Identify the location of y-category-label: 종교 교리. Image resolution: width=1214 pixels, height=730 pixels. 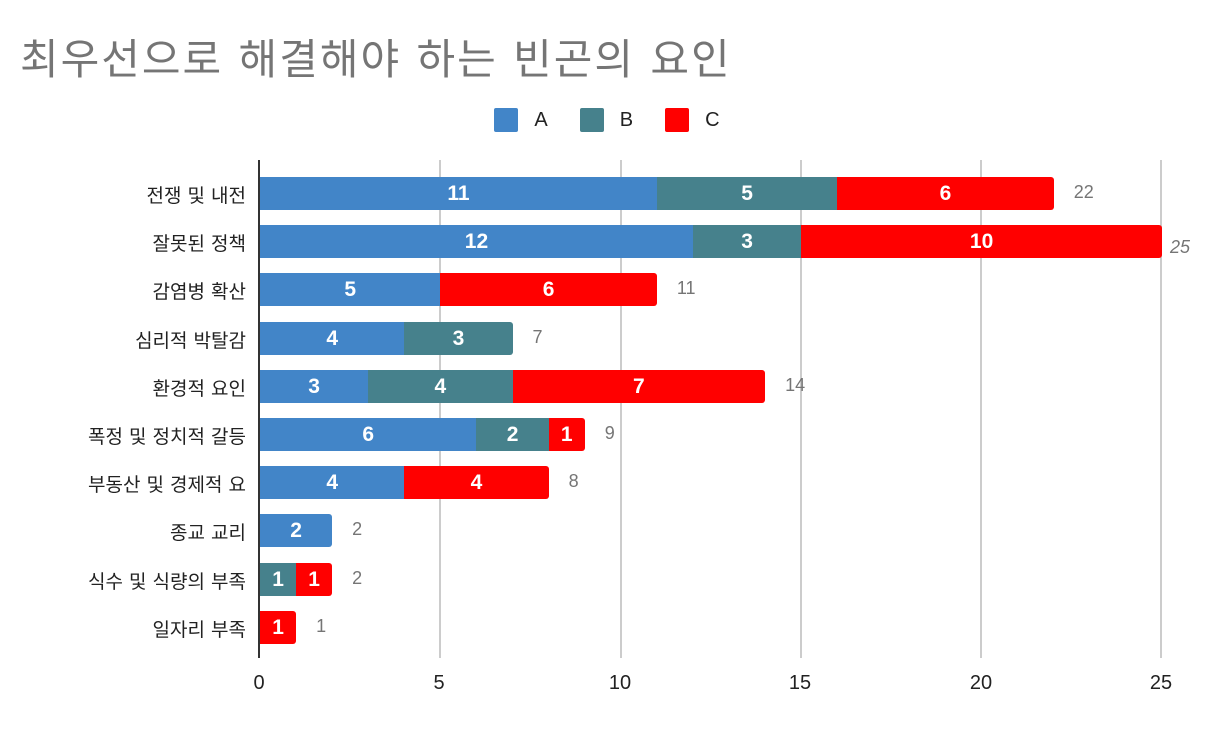
(208, 533).